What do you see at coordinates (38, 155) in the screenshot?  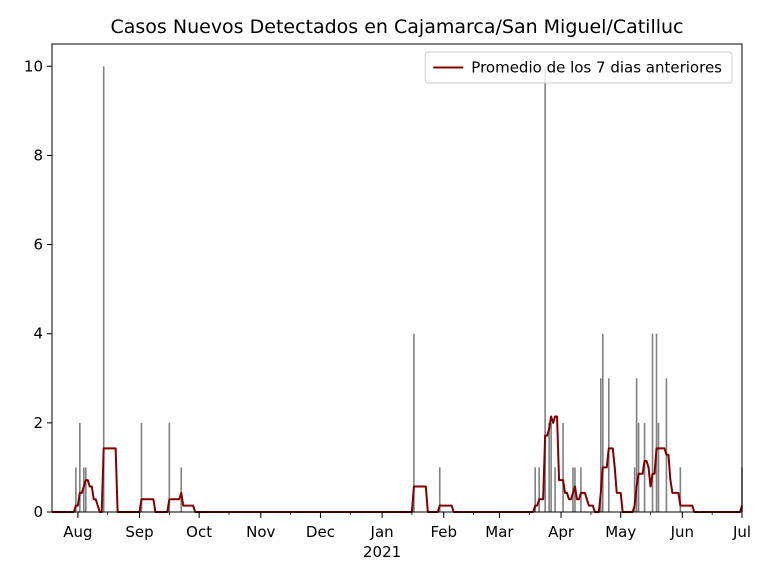 I see `y-tick-label: 8` at bounding box center [38, 155].